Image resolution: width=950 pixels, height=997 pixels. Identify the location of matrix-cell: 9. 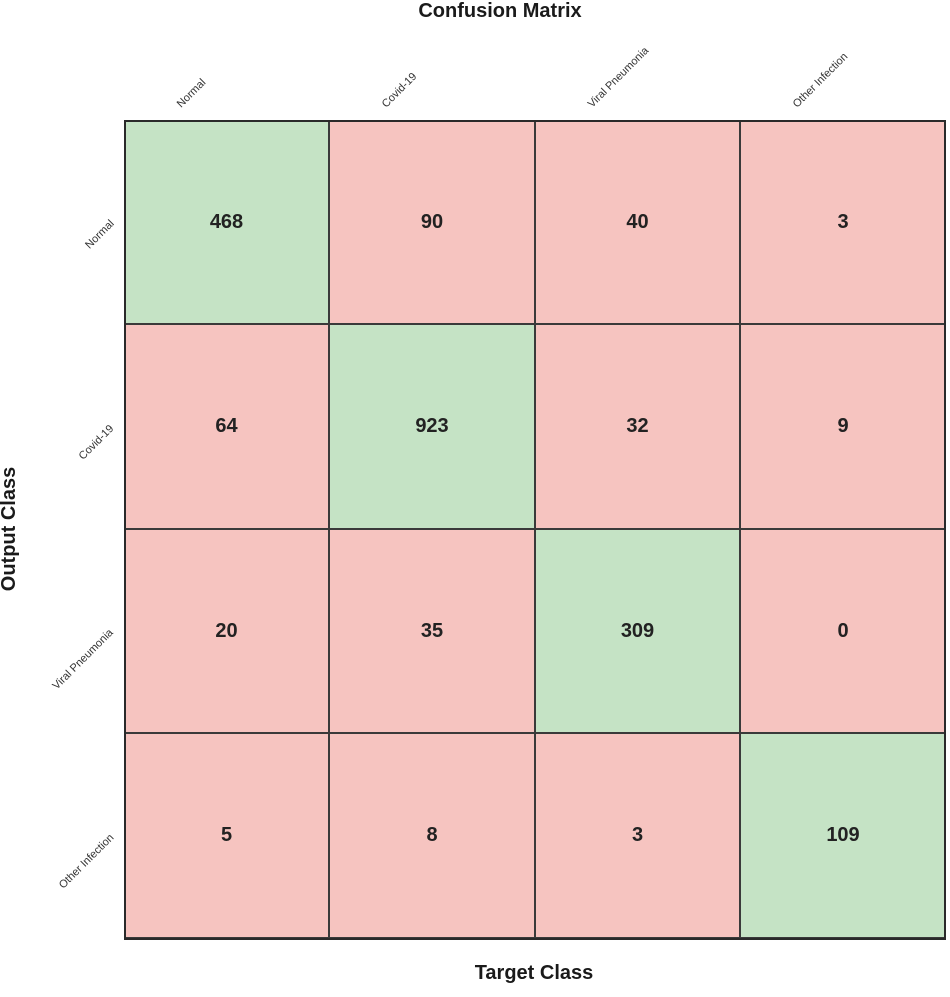
(843, 426).